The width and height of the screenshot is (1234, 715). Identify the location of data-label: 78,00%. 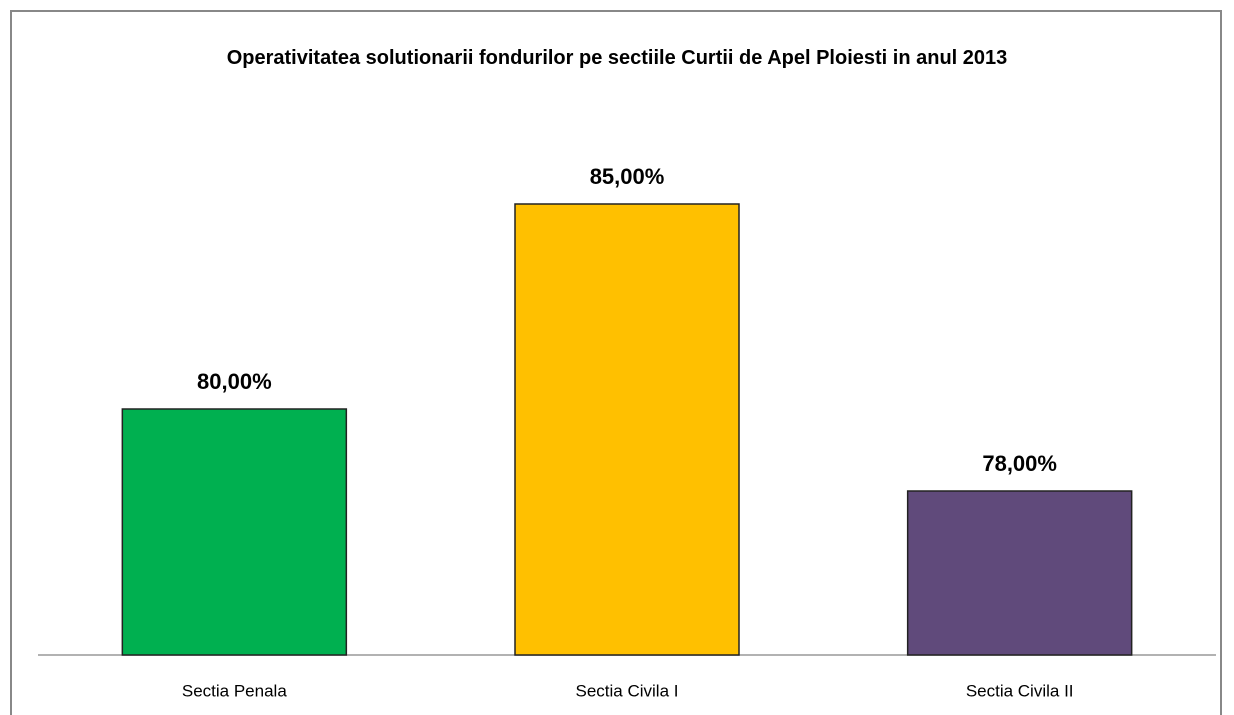
(1019, 463).